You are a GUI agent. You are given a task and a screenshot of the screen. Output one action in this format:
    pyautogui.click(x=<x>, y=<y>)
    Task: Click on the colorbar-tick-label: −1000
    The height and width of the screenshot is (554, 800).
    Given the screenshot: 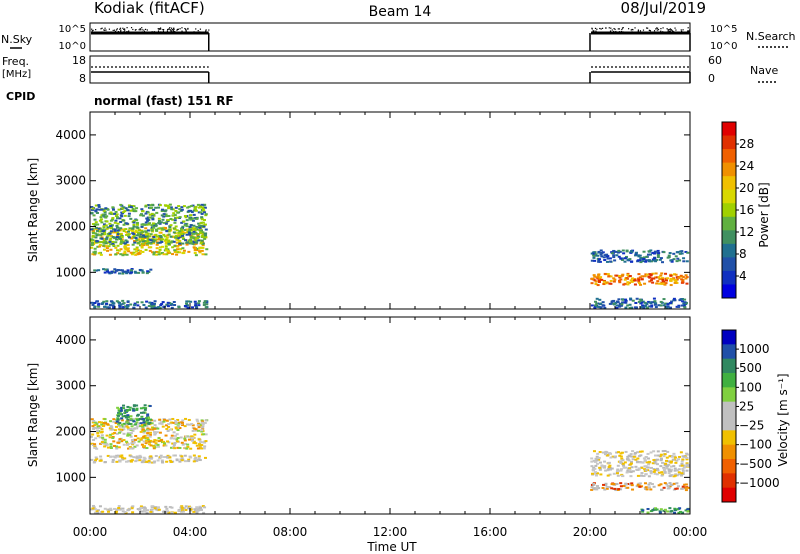 What is the action you would take?
    pyautogui.click(x=759, y=483)
    